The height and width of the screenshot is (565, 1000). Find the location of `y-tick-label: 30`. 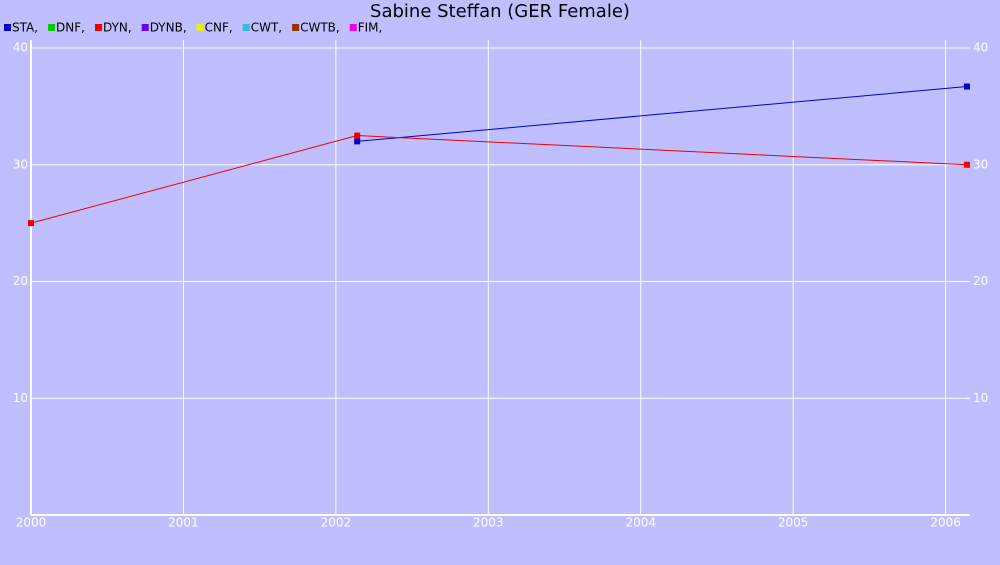

y-tick-label: 30 is located at coordinates (20, 164).